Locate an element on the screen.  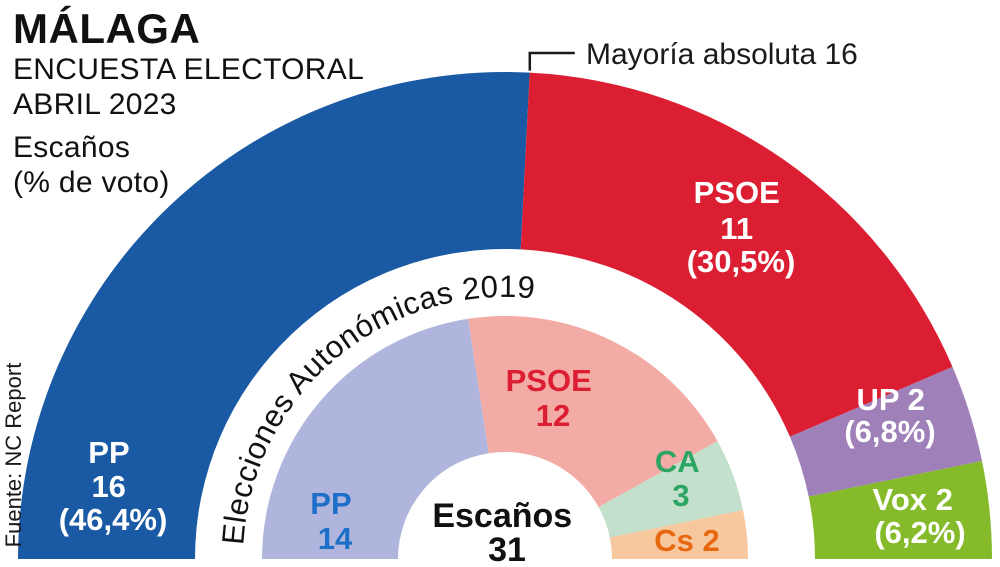
majority-callout-line is located at coordinates (551, 61).